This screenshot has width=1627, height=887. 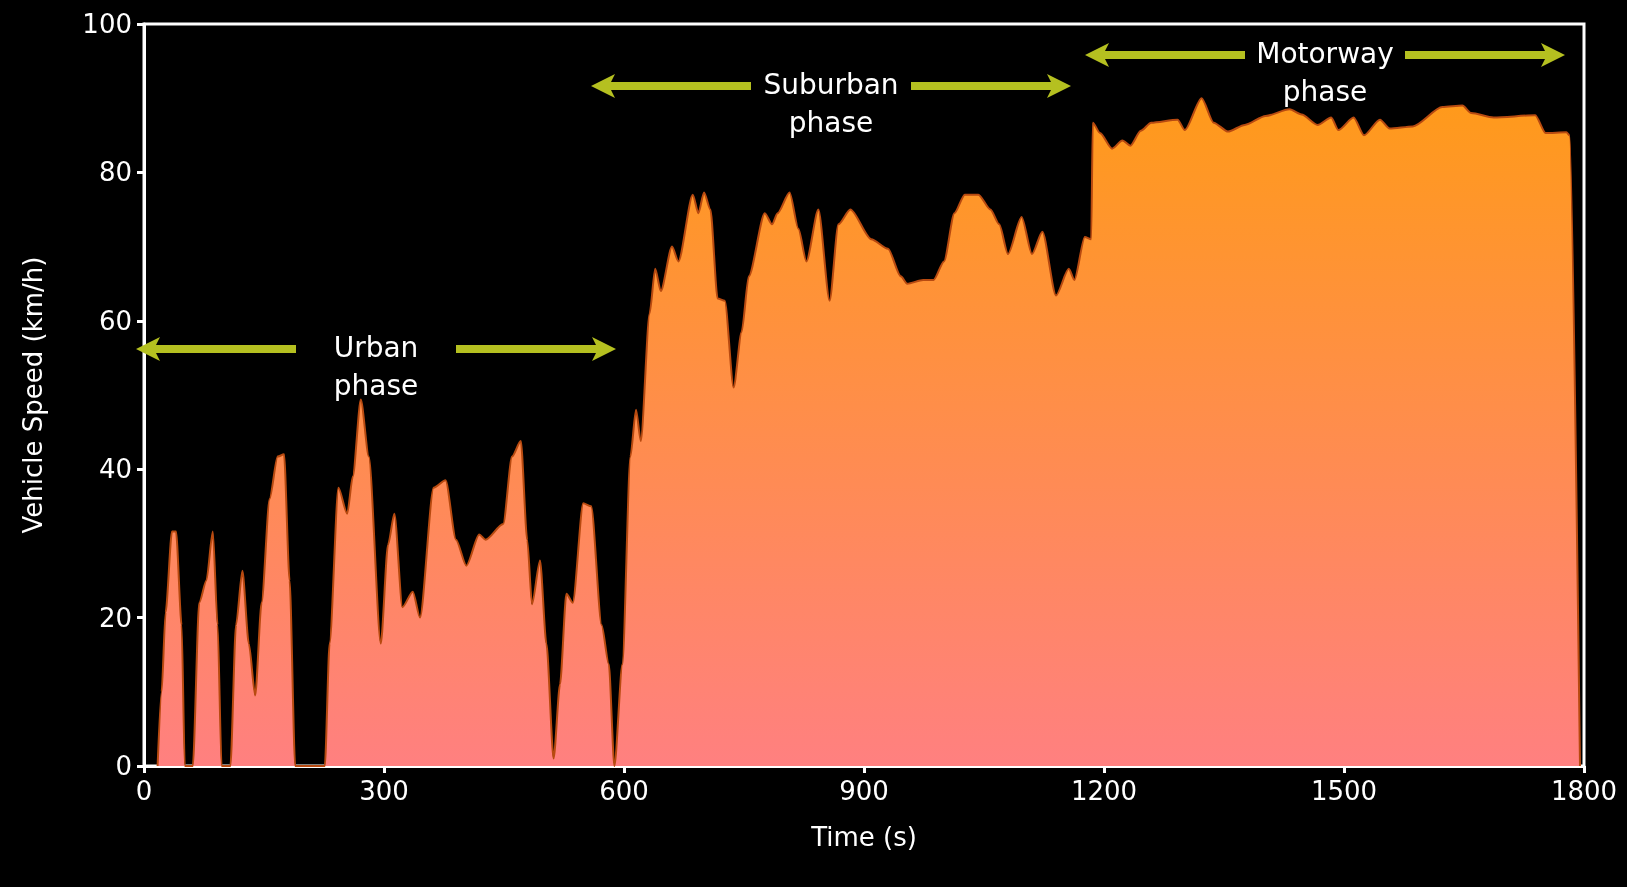 What do you see at coordinates (107, 24) in the screenshot?
I see `y-tick-label: 100` at bounding box center [107, 24].